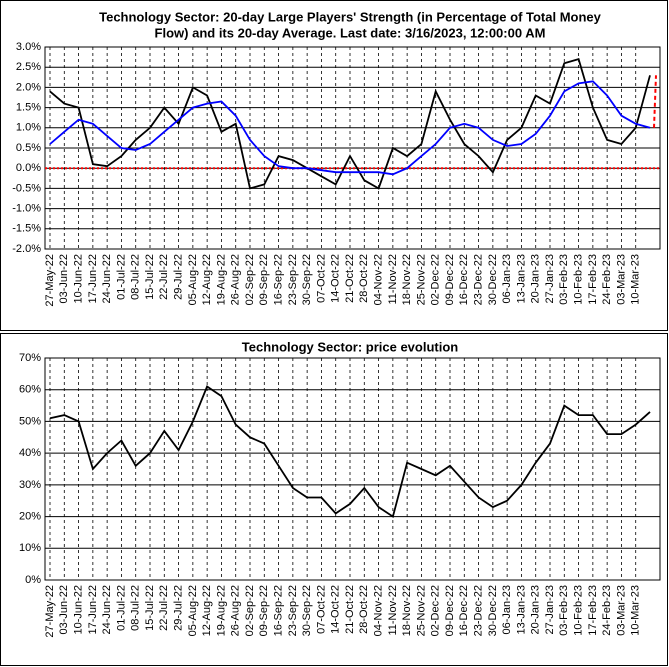 The width and height of the screenshot is (669, 667). I want to click on y-tick-label: 1.0%, so click(28, 128).